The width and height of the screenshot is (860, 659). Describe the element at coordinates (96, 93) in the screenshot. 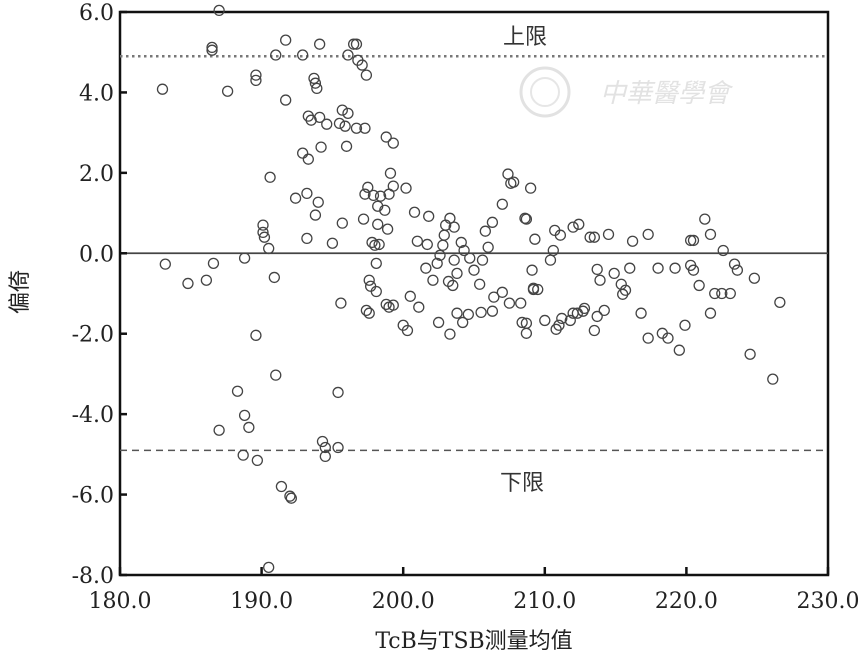

I see `y-tick-label: 4.0` at that location.